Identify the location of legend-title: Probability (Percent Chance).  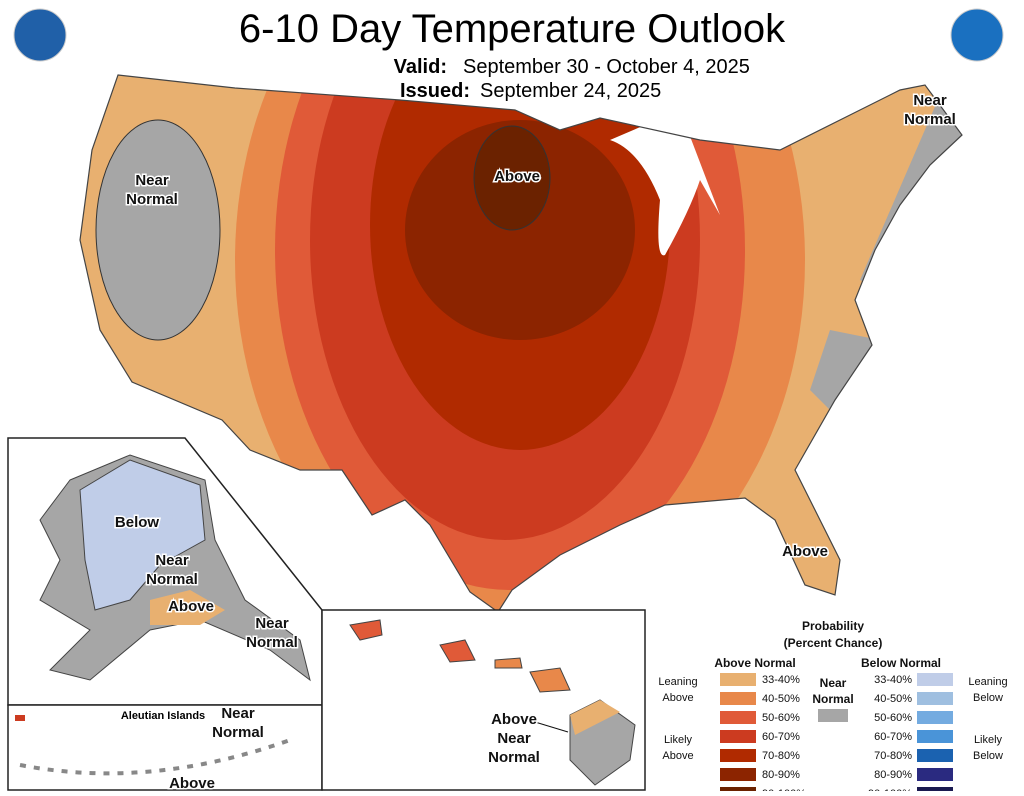
(833, 634).